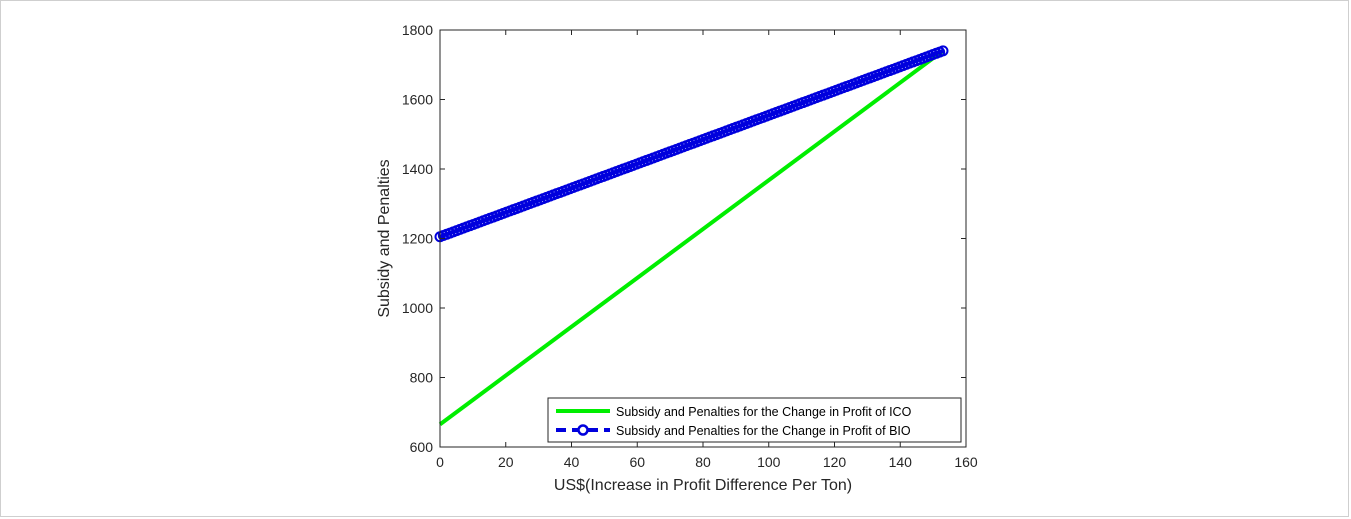 This screenshot has width=1351, height=519. What do you see at coordinates (440, 462) in the screenshot?
I see `x-tick-label: 0` at bounding box center [440, 462].